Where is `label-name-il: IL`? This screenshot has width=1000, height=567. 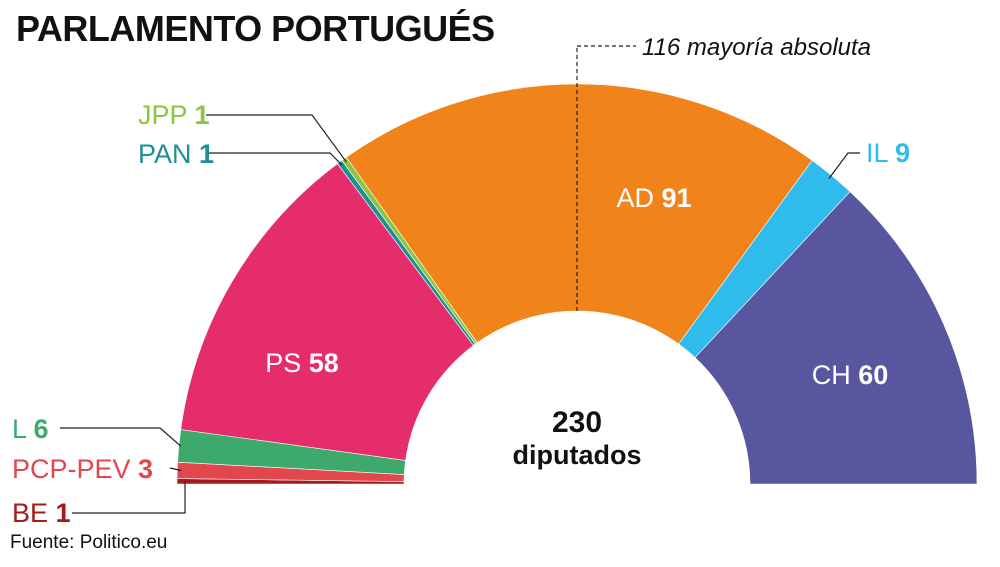
label-name-il: IL is located at coordinates (880, 153).